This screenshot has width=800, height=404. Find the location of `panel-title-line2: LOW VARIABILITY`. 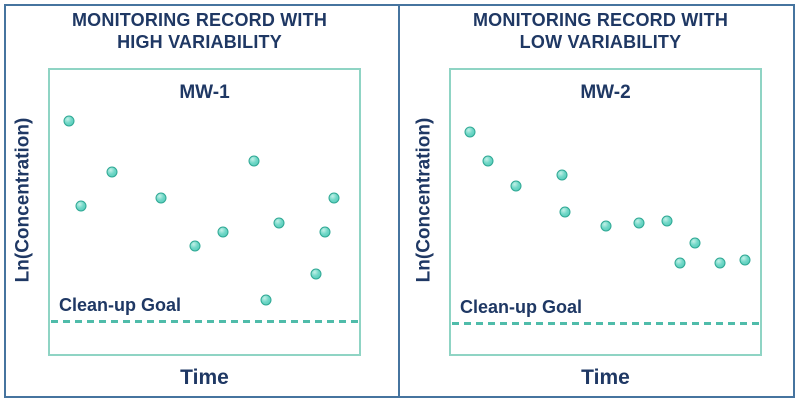

panel-title-line2: LOW VARIABILITY is located at coordinates (600, 42).